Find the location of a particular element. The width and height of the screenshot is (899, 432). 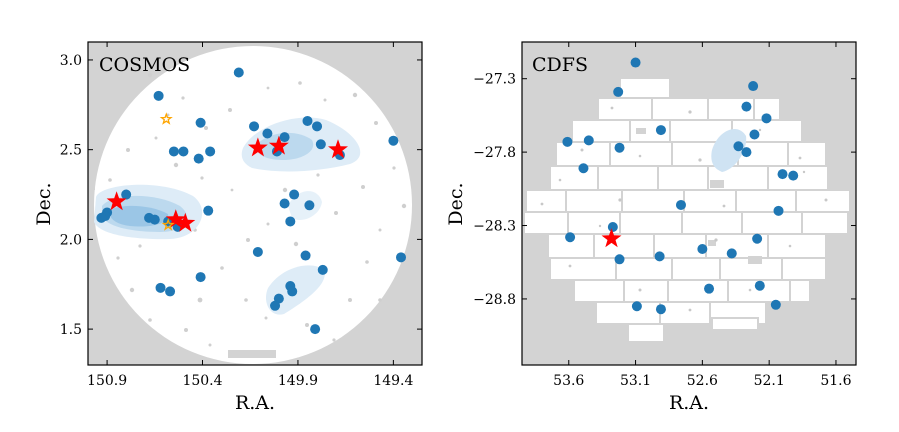

cosmos-y-tick-label: 2.5 is located at coordinates (71, 151).